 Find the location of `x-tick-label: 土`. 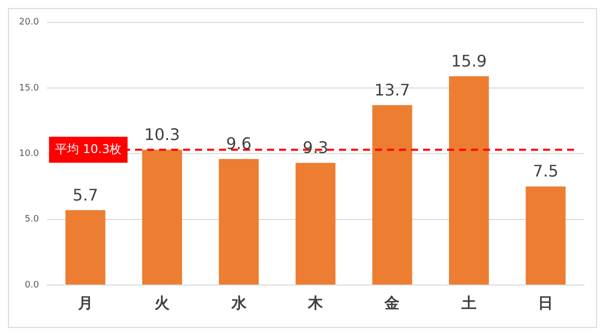

x-tick-label: 土 is located at coordinates (468, 303).